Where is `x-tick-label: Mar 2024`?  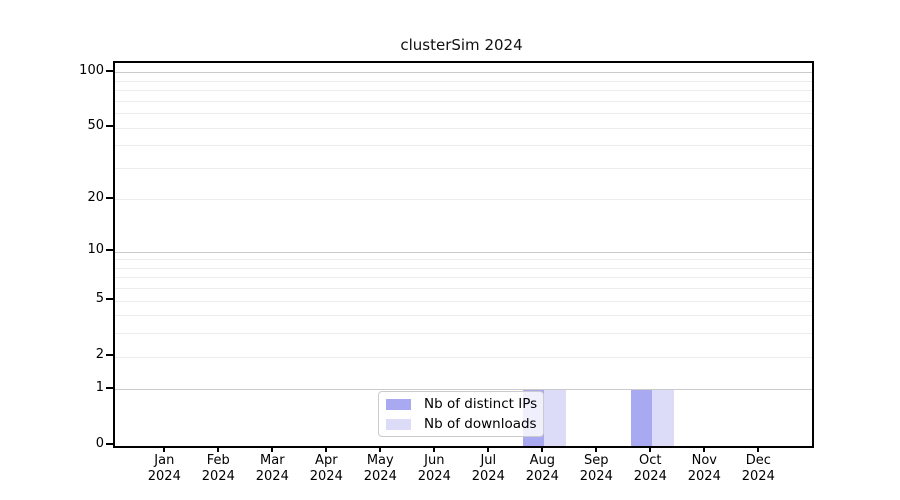
x-tick-label: Mar 2024 is located at coordinates (272, 468).